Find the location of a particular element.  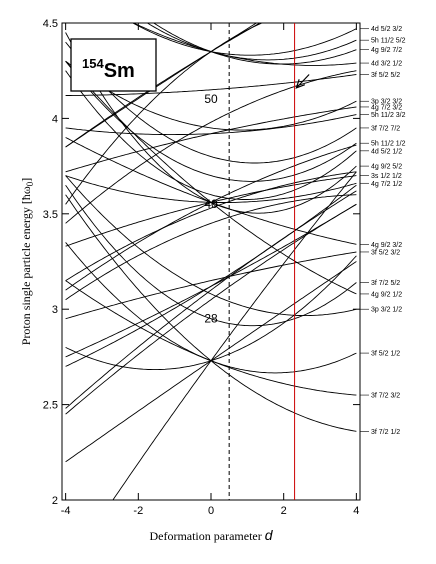

level-label: 4g 9/2 5/2 is located at coordinates (386, 167).